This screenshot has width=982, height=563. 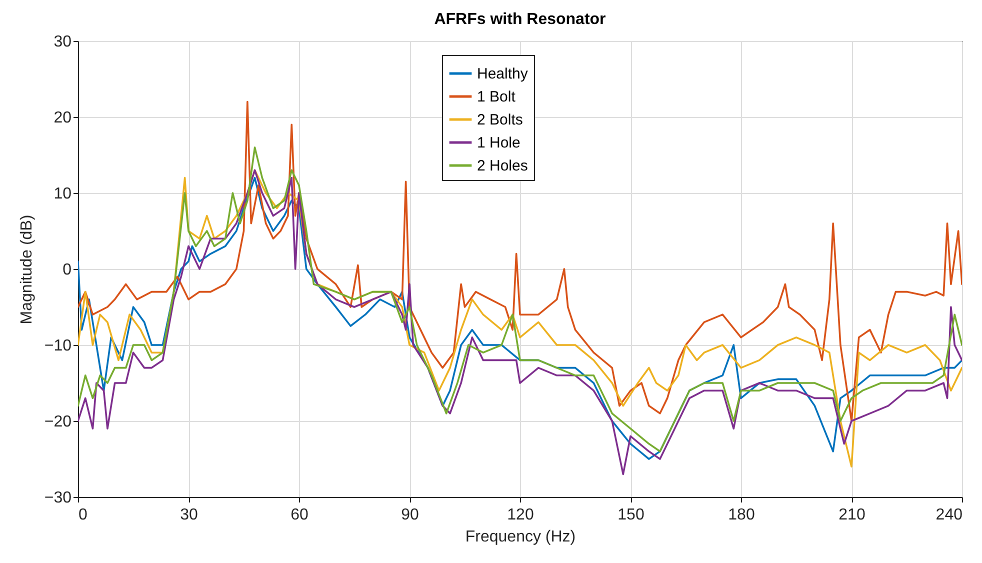 What do you see at coordinates (63, 42) in the screenshot?
I see `y-tick-label: 30` at bounding box center [63, 42].